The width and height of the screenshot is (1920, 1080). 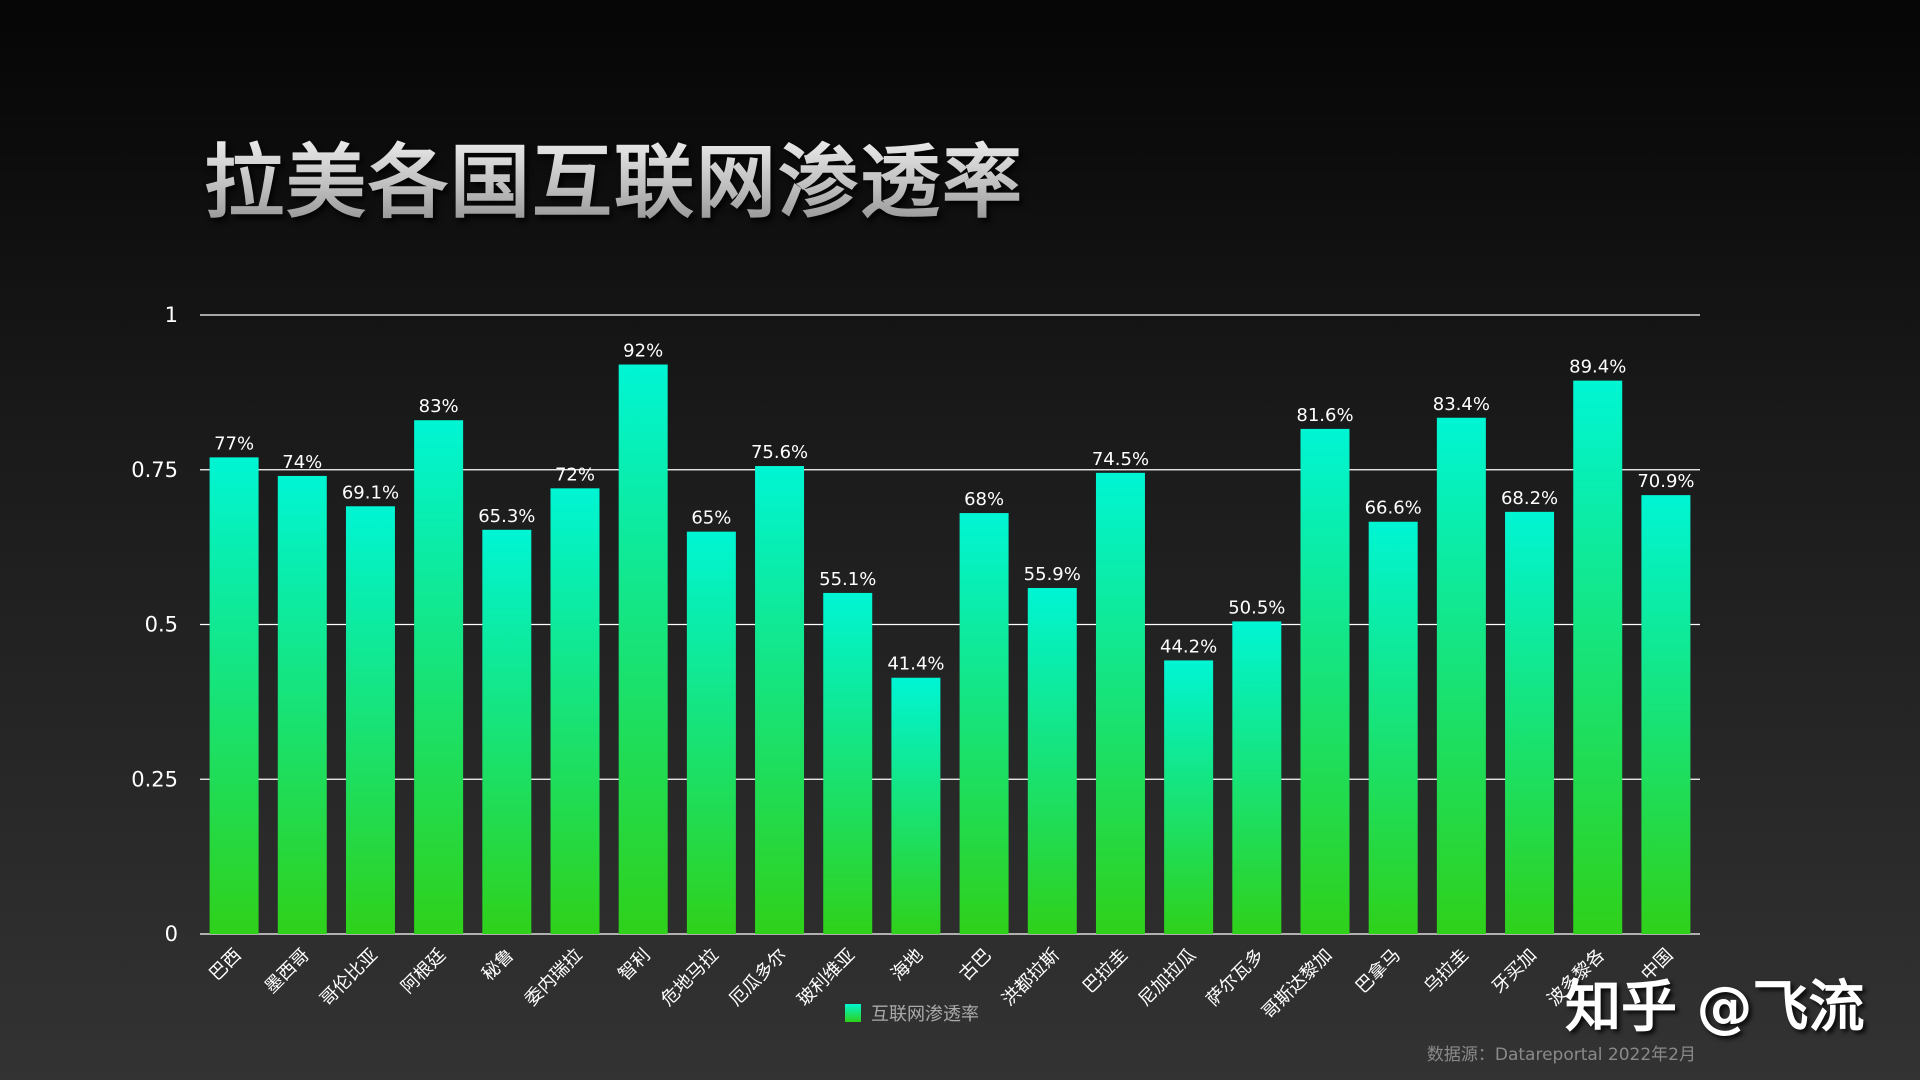 What do you see at coordinates (690, 978) in the screenshot?
I see `x-tick-label: 危地马拉` at bounding box center [690, 978].